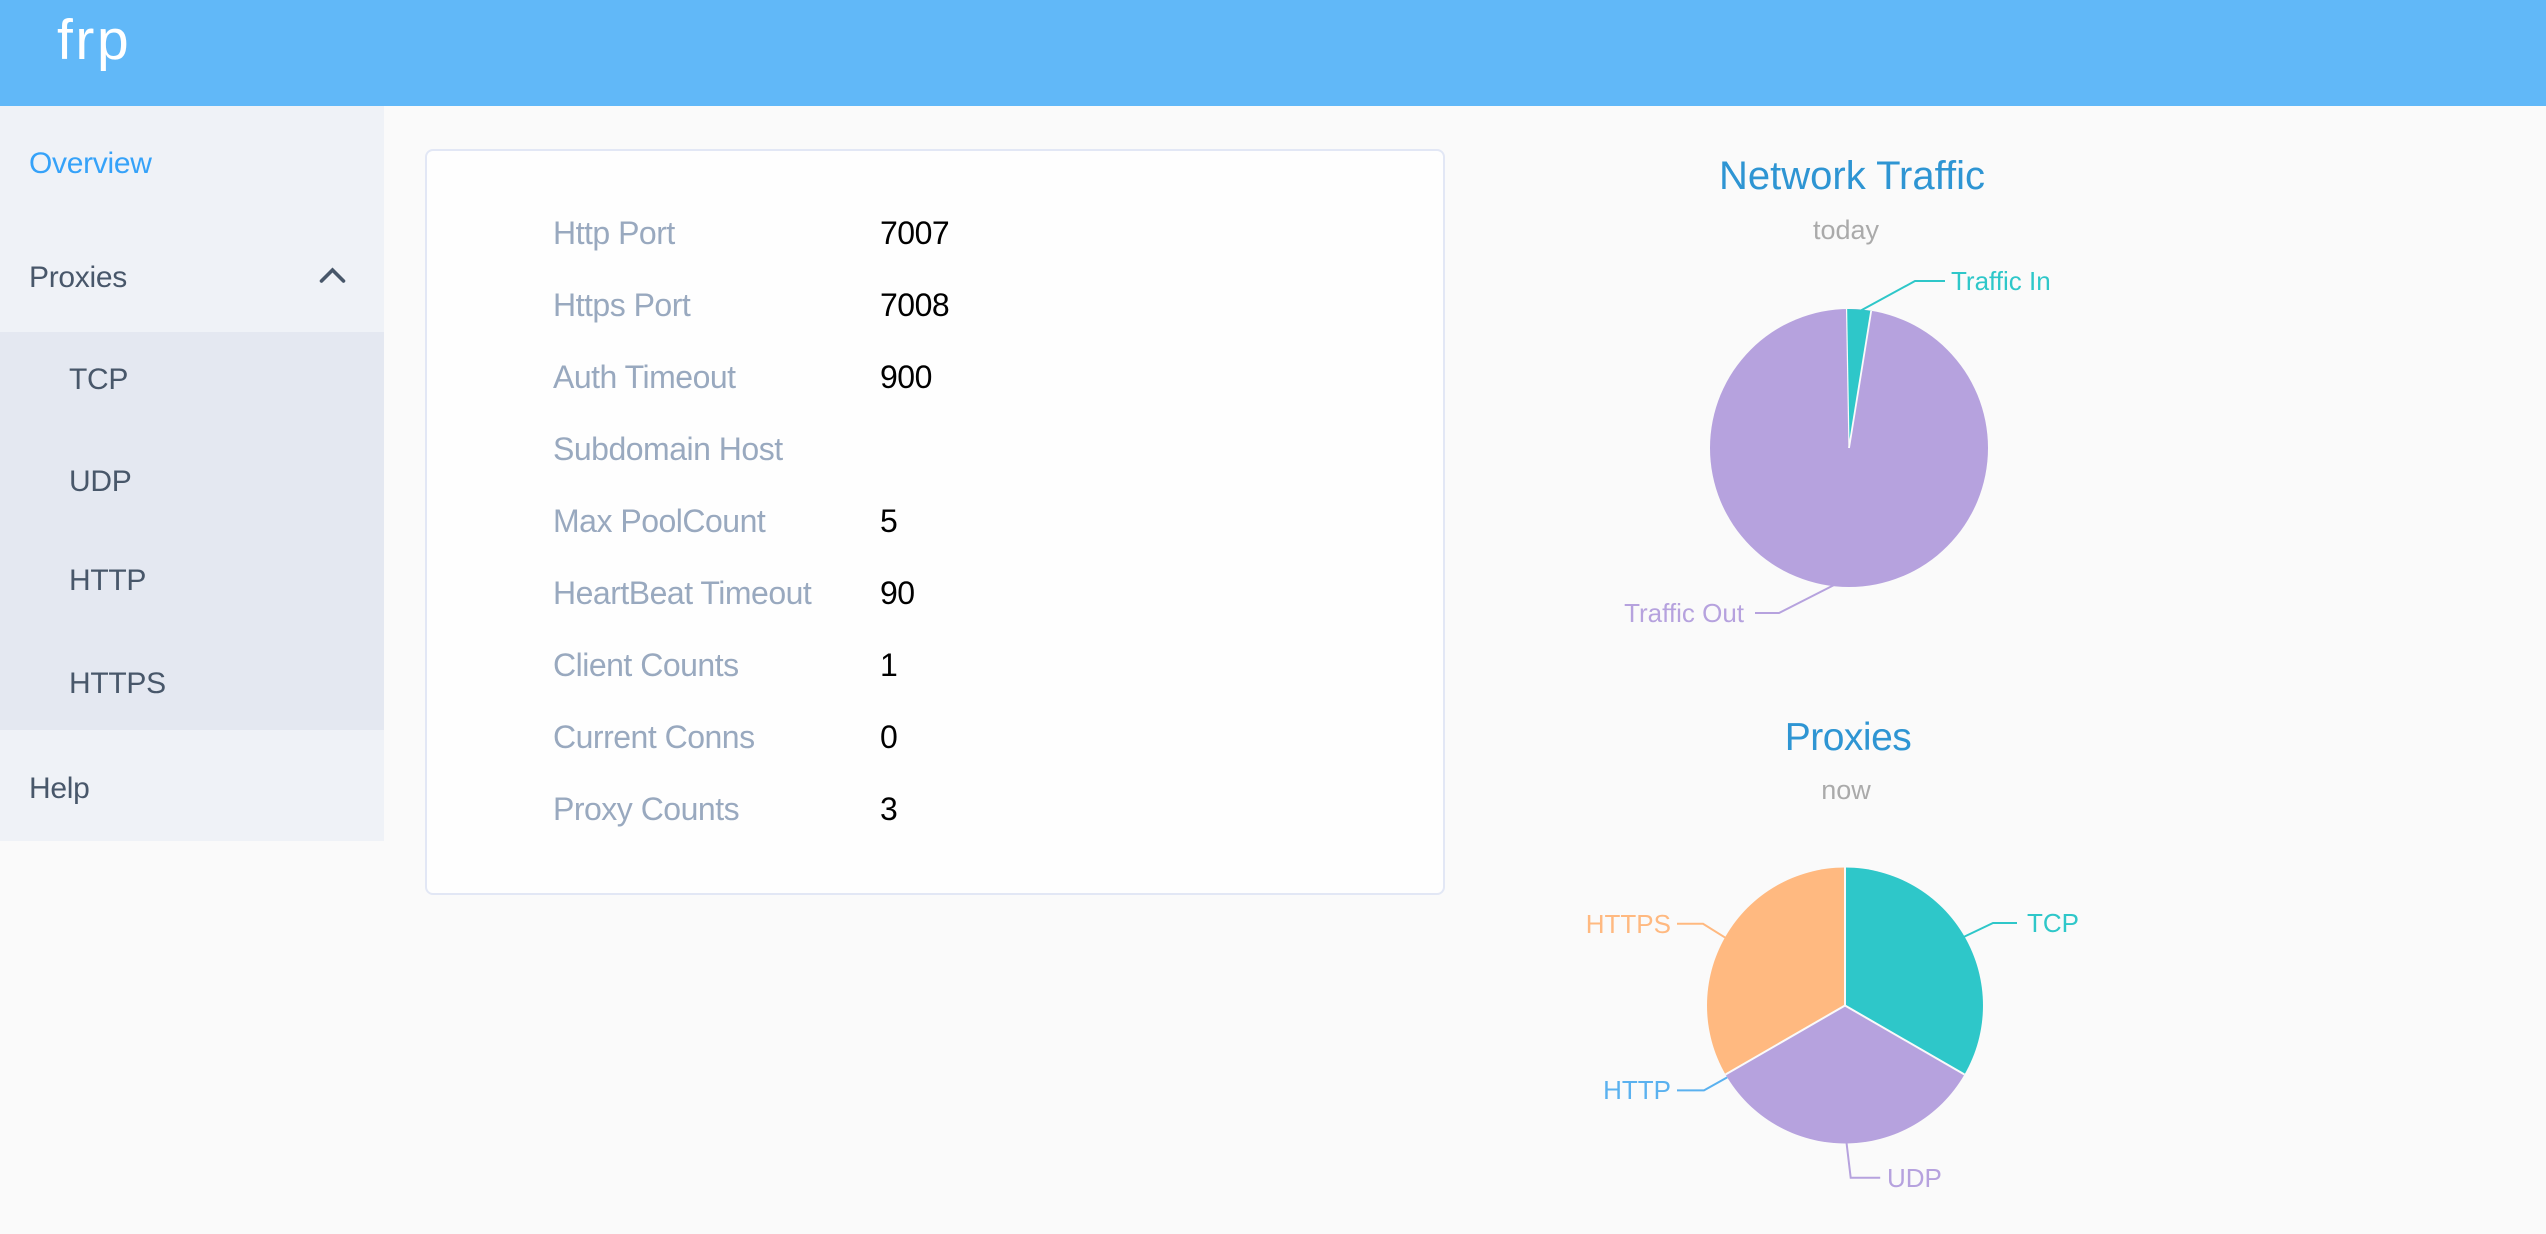 The width and height of the screenshot is (2546, 1234). I want to click on svg-text: Traffic In, so click(2001, 281).